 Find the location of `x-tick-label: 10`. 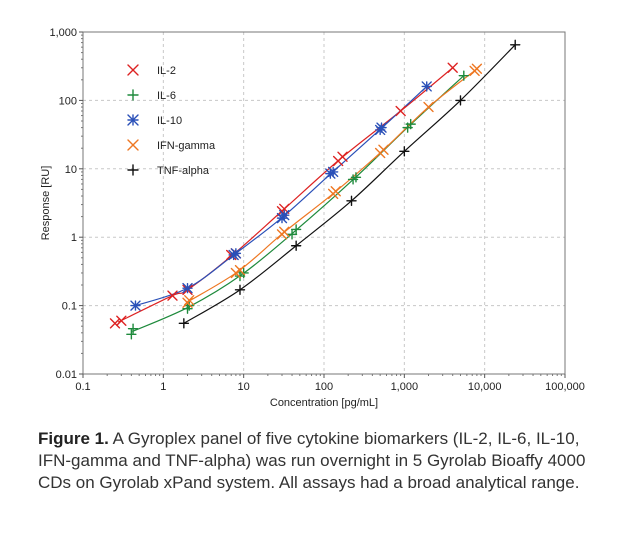

x-tick-label: 10 is located at coordinates (244, 387).